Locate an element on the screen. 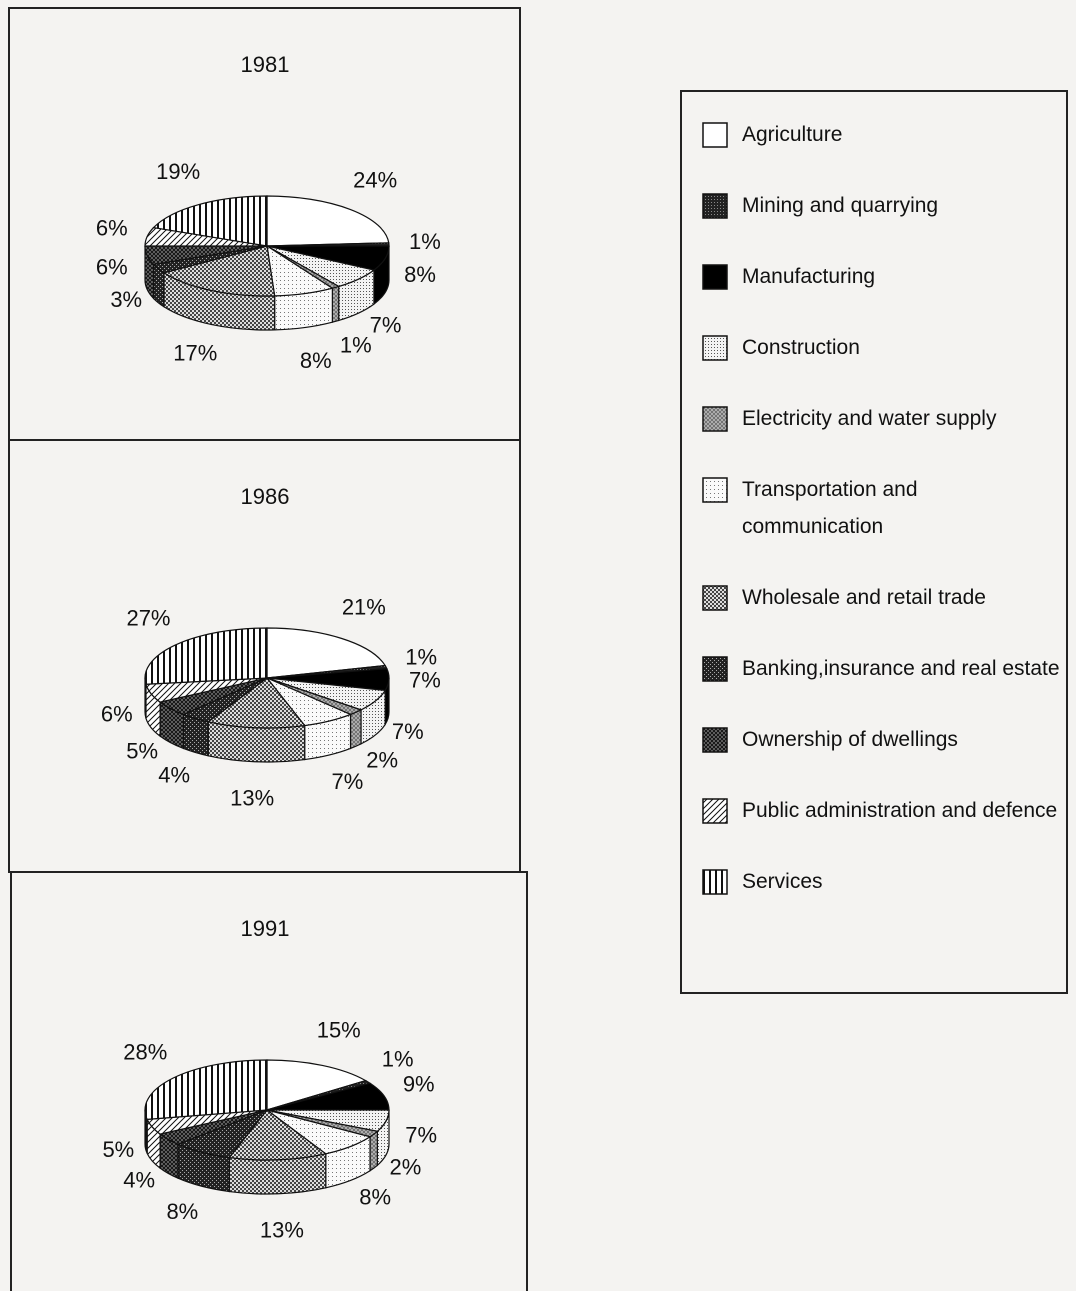  data-label: 19% is located at coordinates (178, 171).